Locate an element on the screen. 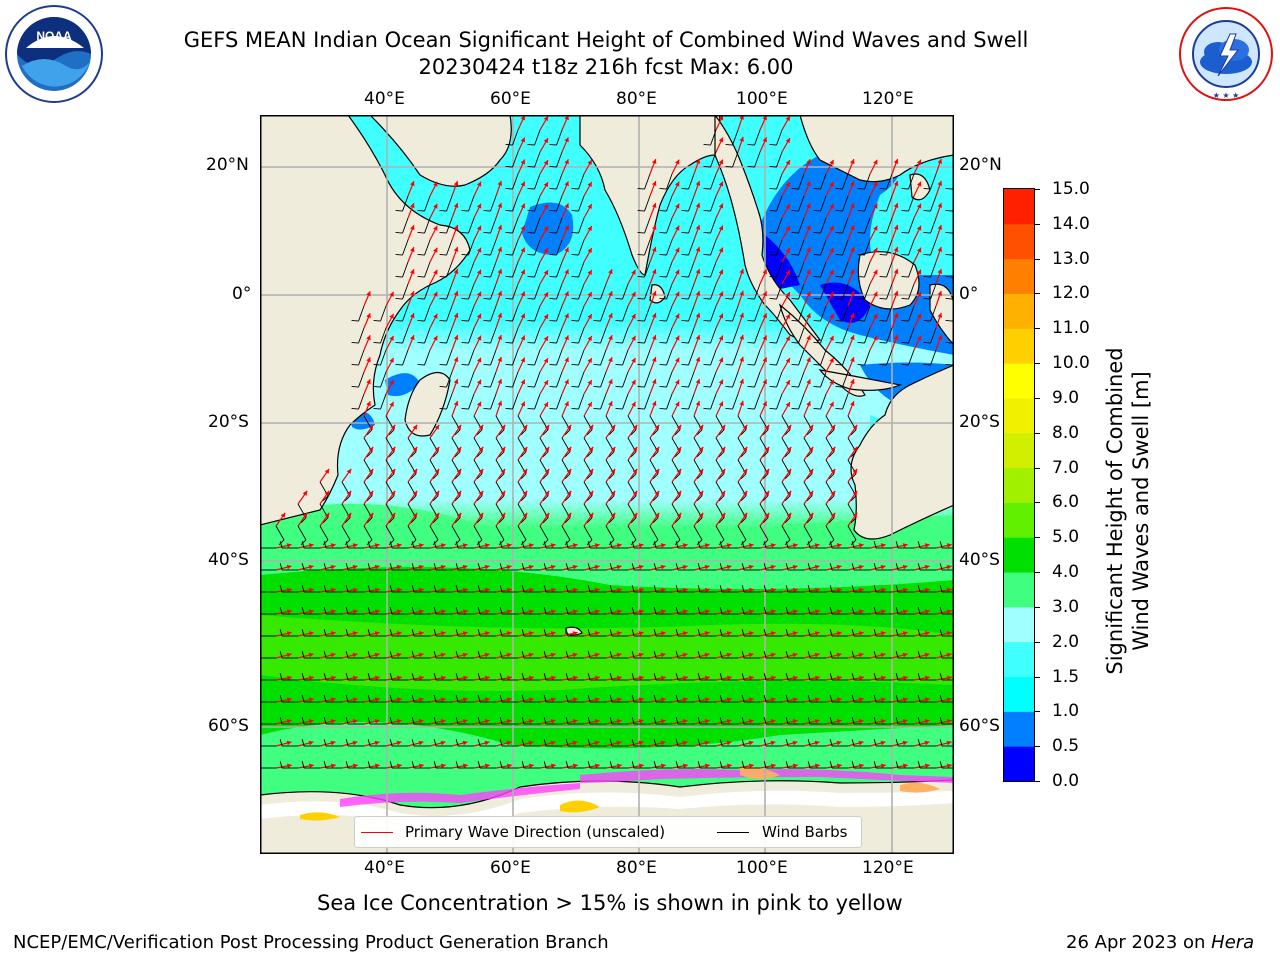 The width and height of the screenshot is (1280, 960). colorbar-swatch is located at coordinates (1019, 207).